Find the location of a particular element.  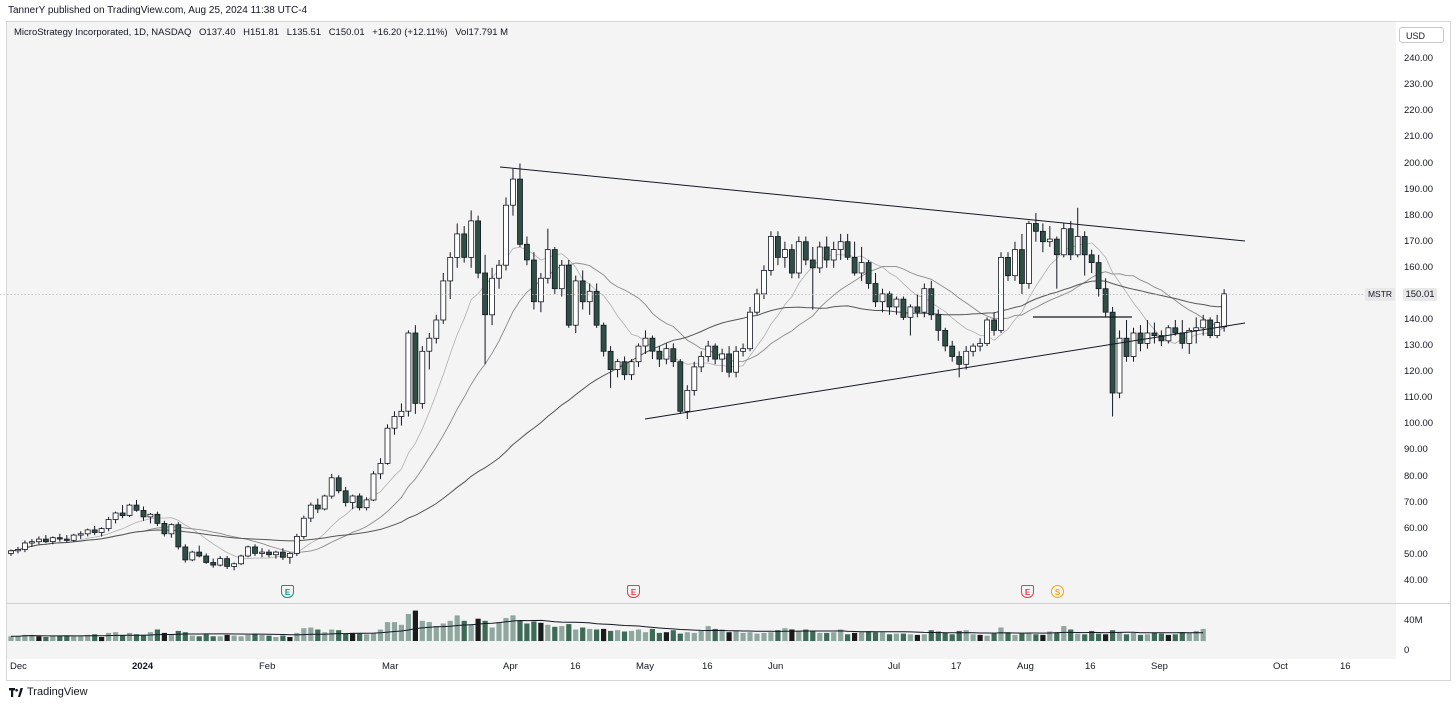

price-tick-label: 140.00 is located at coordinates (1419, 319).